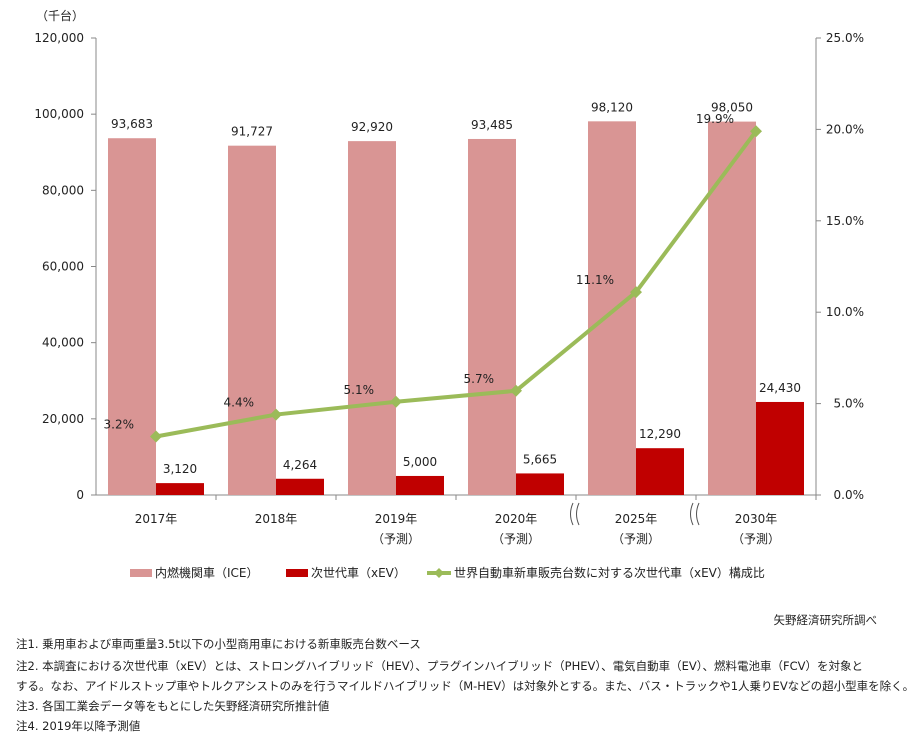 The height and width of the screenshot is (735, 909). Describe the element at coordinates (300, 465) in the screenshot. I see `data-label-xev: 4,264` at that location.